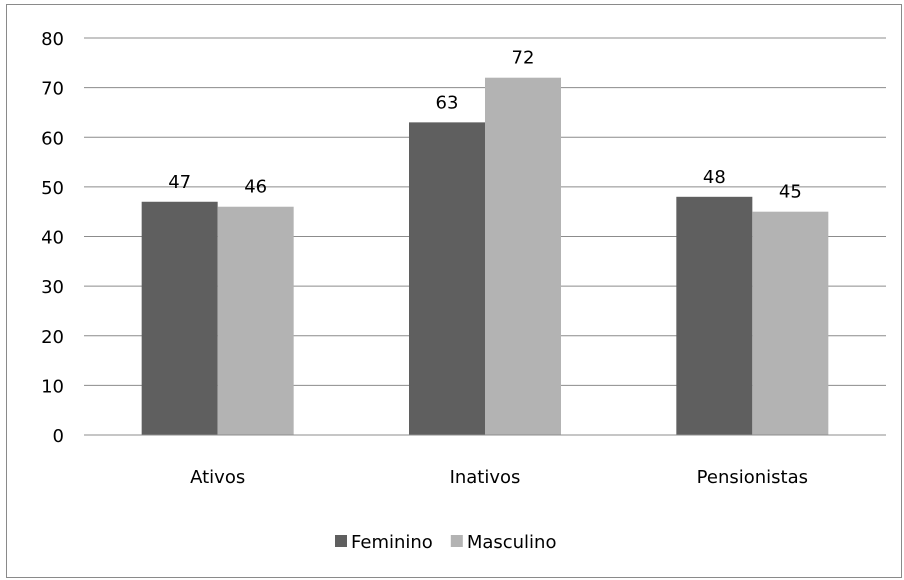 The image size is (904, 580). Describe the element at coordinates (52, 138) in the screenshot. I see `y-tick-label: 60` at that location.